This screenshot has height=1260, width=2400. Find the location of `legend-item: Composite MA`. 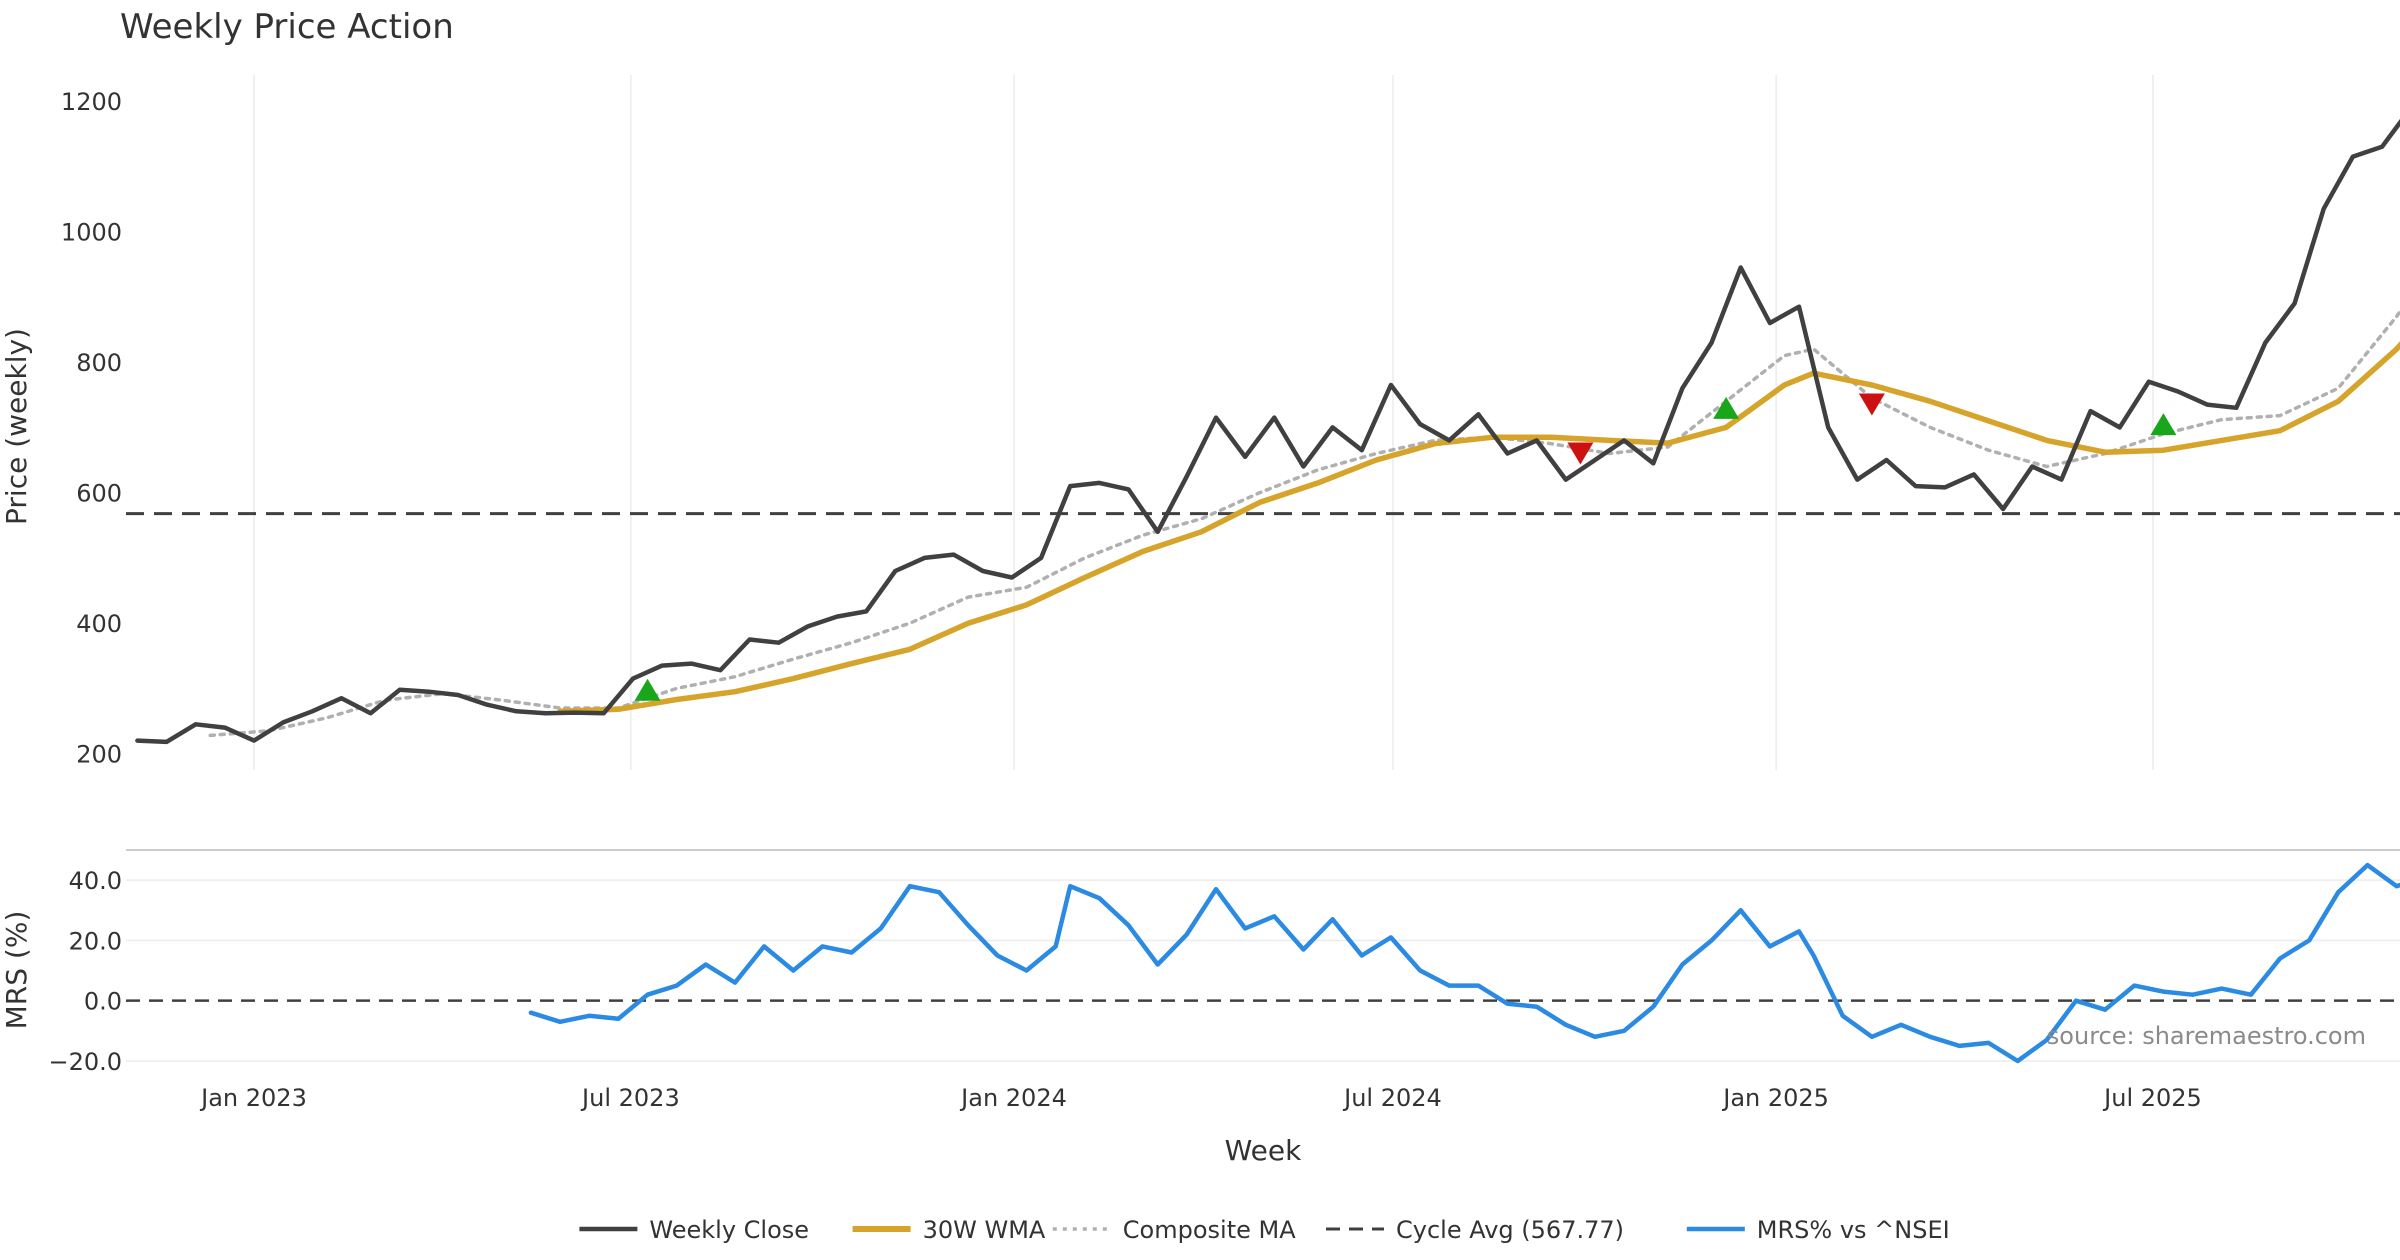

legend-item: Composite MA is located at coordinates (1174, 1230).